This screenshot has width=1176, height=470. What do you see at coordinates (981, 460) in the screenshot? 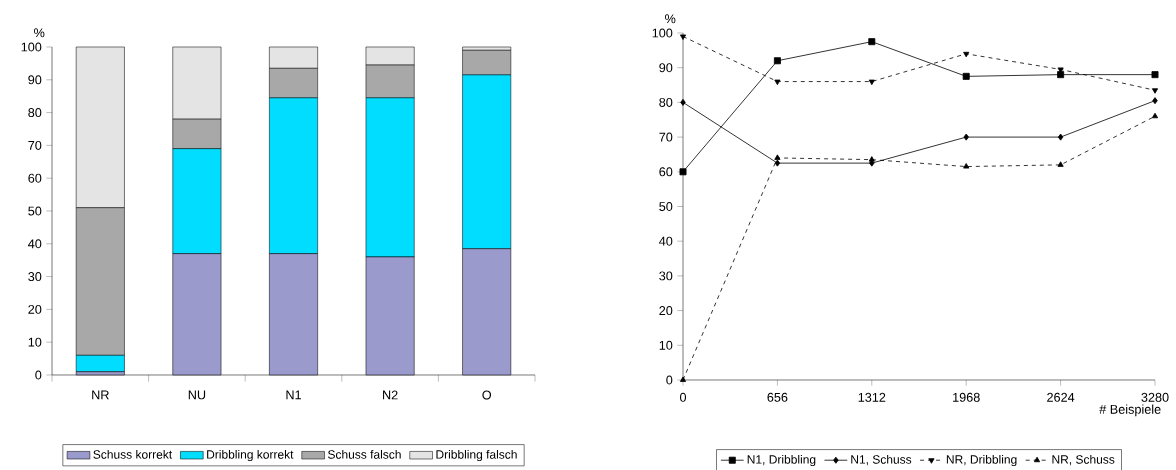
I see `legend-label: NR, Dribbling` at bounding box center [981, 460].